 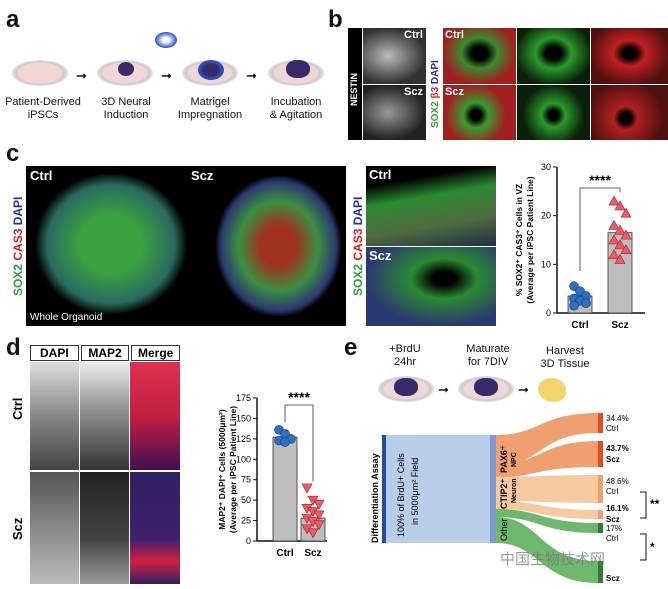 What do you see at coordinates (514, 491) in the screenshot?
I see `node-neuron: Neuron` at bounding box center [514, 491].